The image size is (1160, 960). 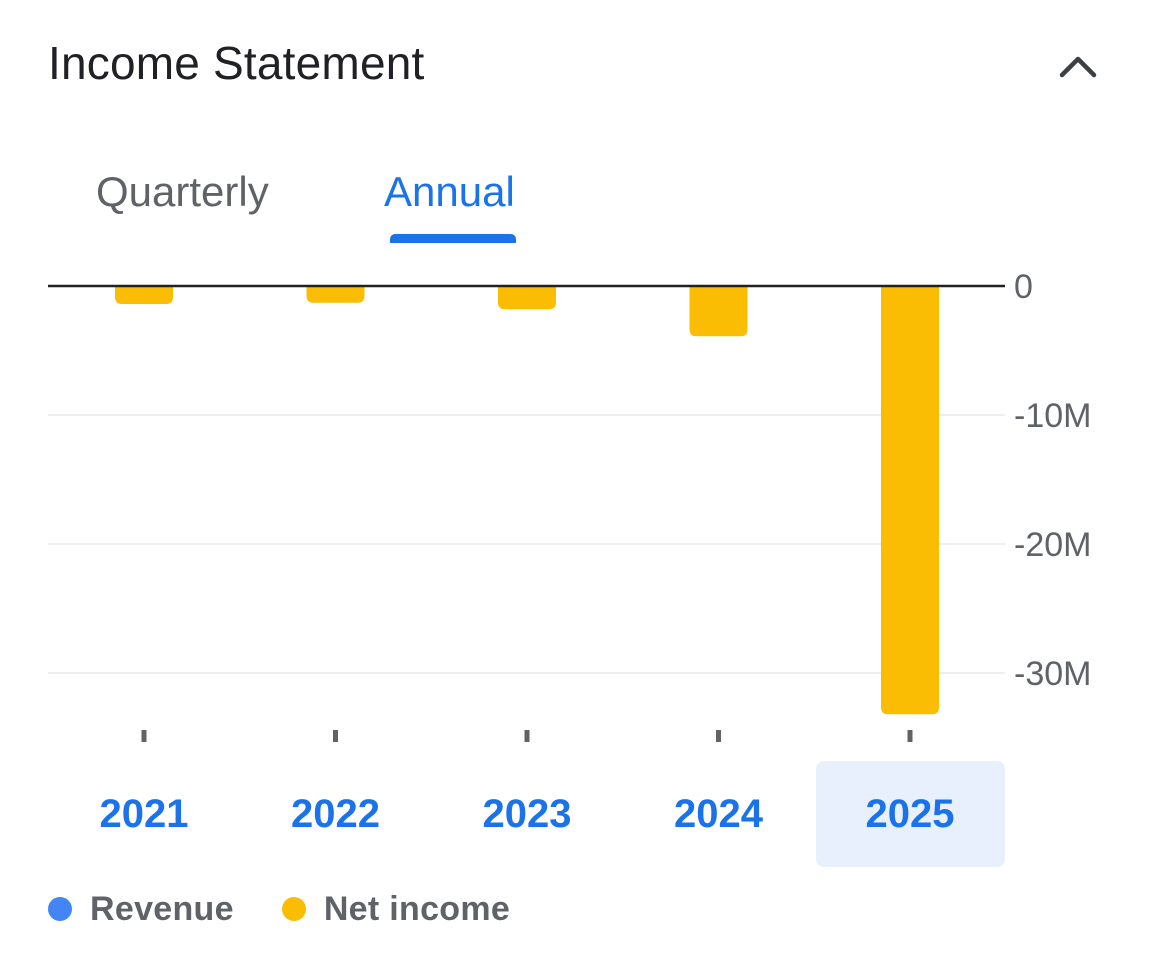 What do you see at coordinates (162, 908) in the screenshot?
I see `legend-label-revenue: Revenue` at bounding box center [162, 908].